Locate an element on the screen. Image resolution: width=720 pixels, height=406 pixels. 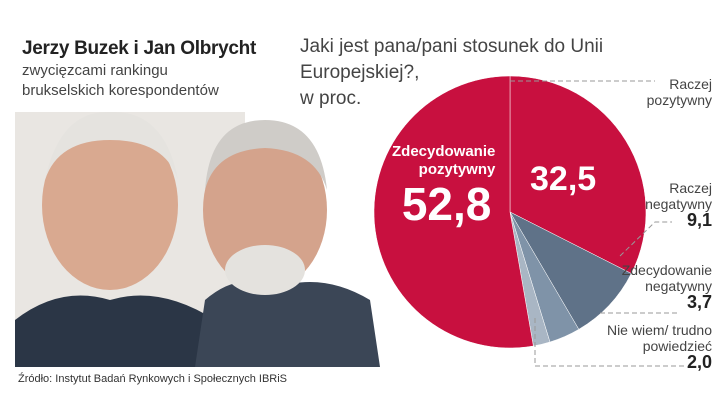
pie-slice is located at coordinates (578, 174).